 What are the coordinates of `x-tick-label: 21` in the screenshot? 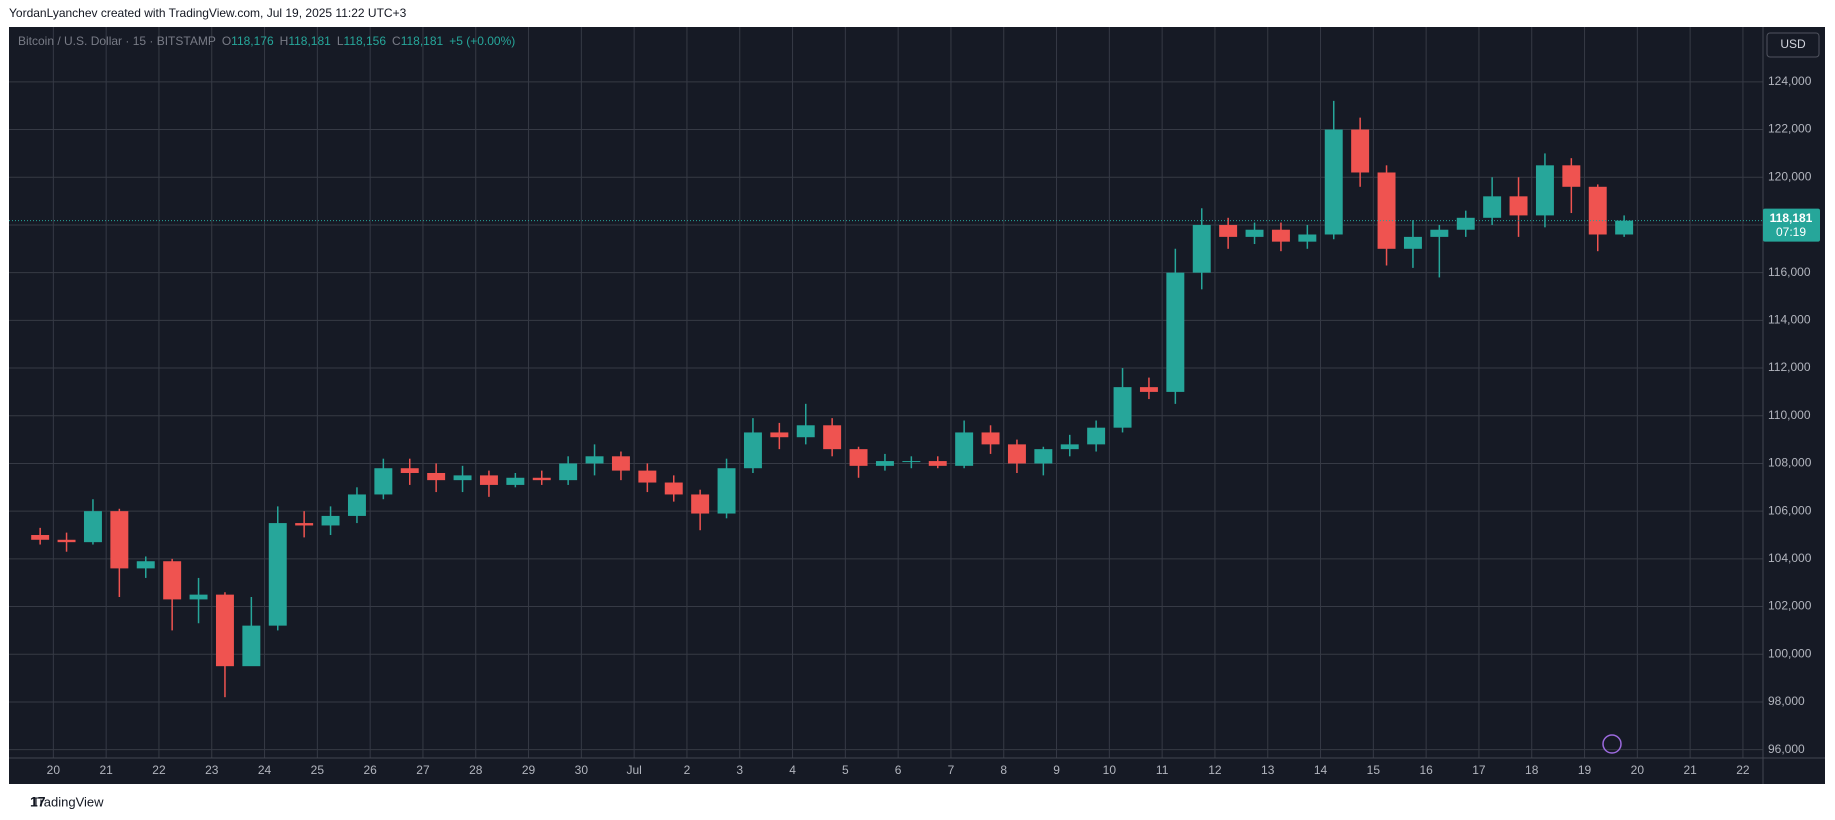 It's located at (1690, 770).